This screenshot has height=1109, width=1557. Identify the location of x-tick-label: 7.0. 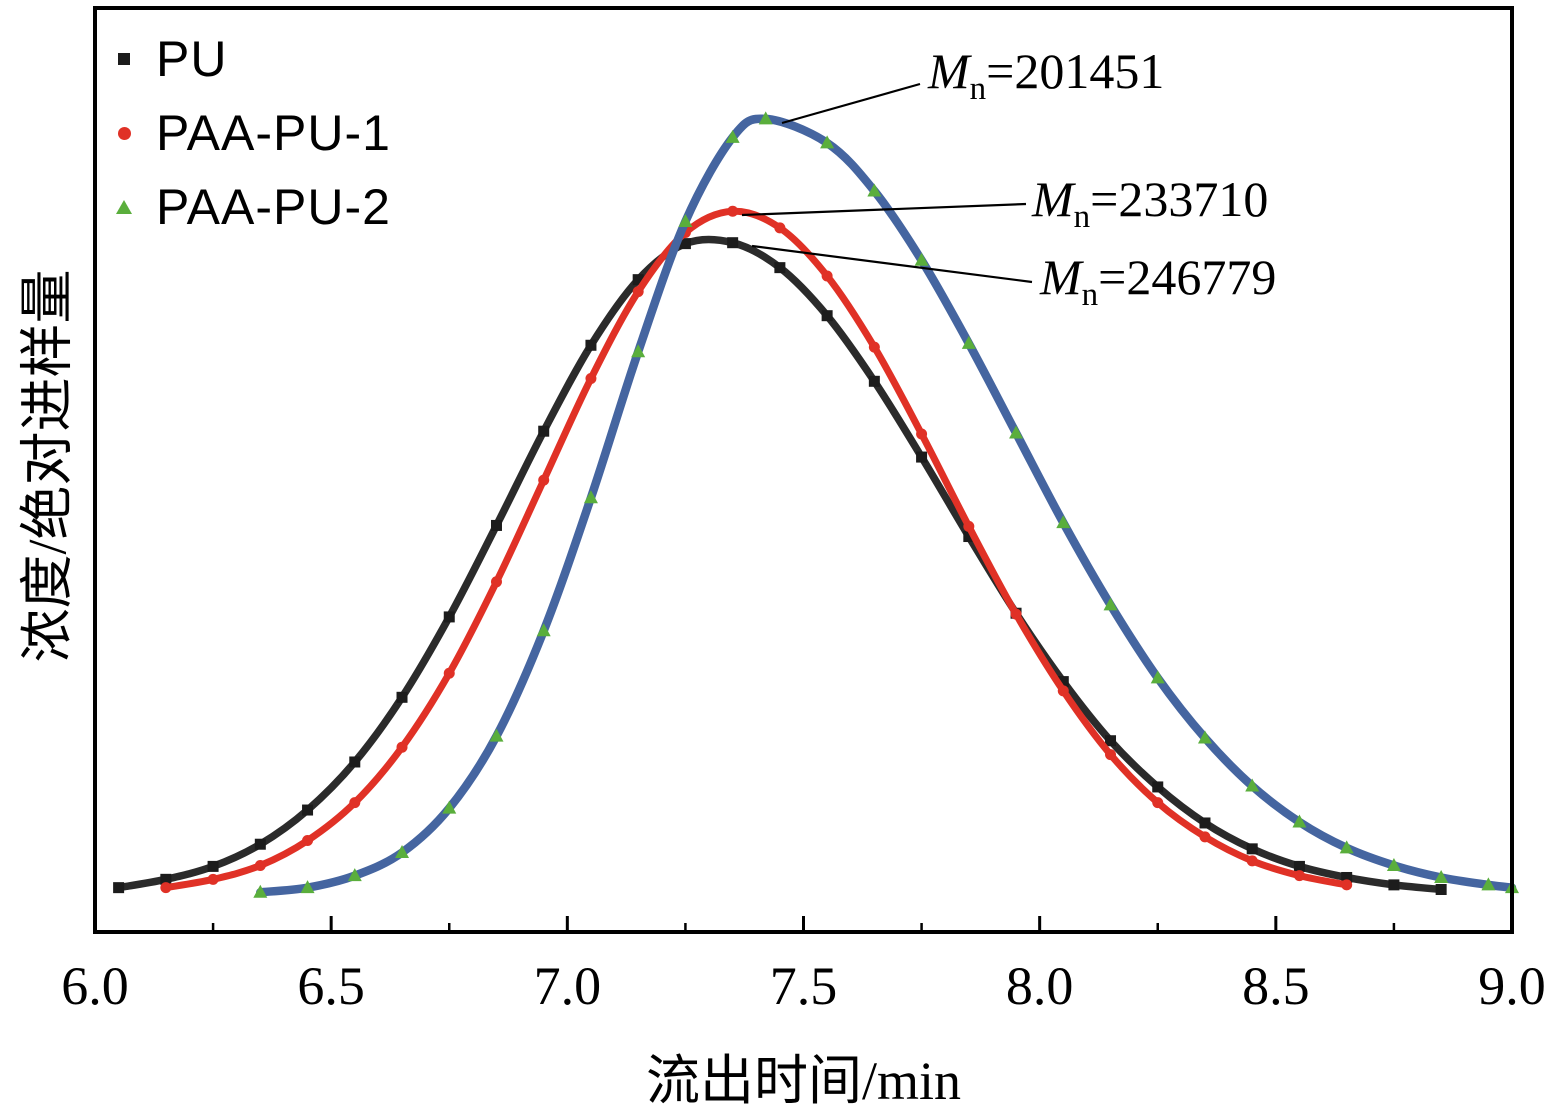
(568, 986).